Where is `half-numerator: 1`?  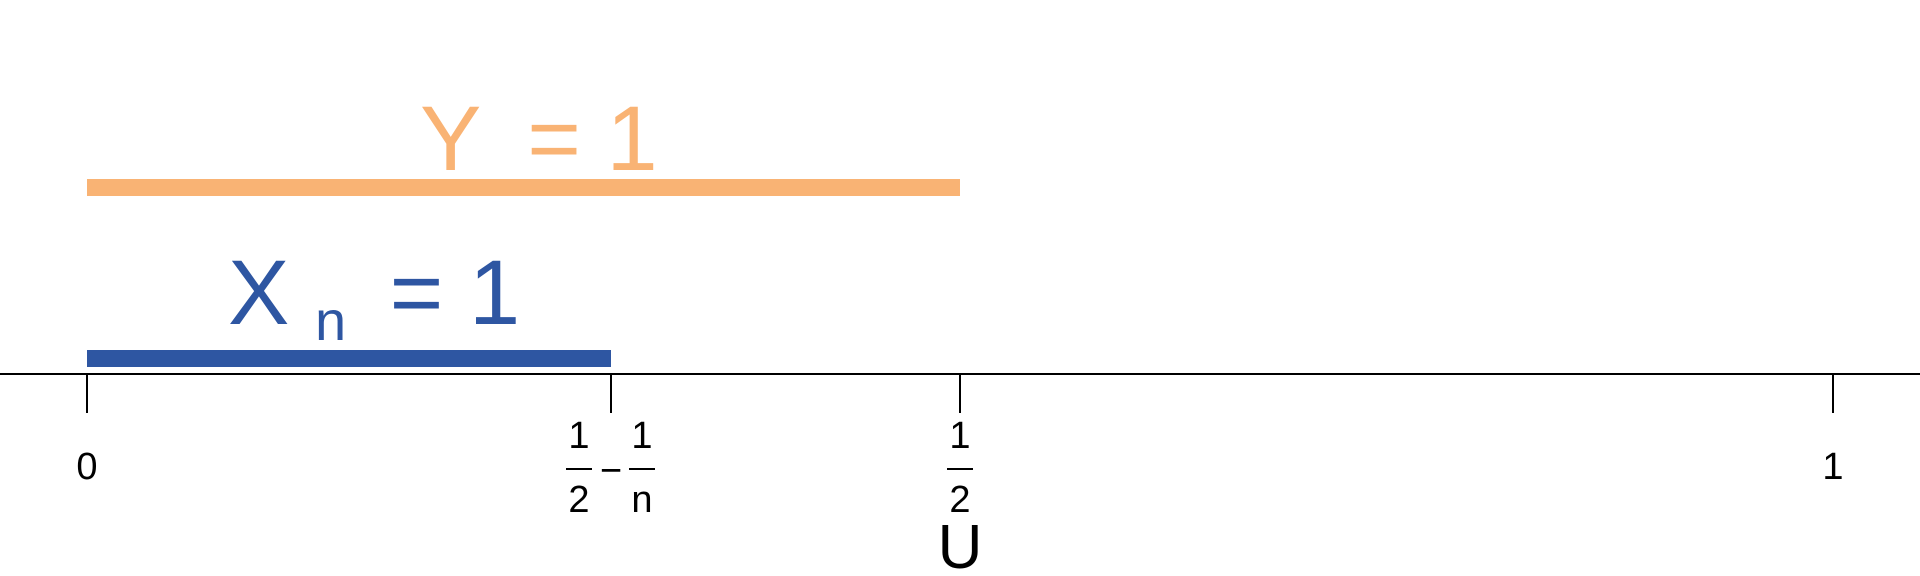
half-numerator: 1 is located at coordinates (959, 436).